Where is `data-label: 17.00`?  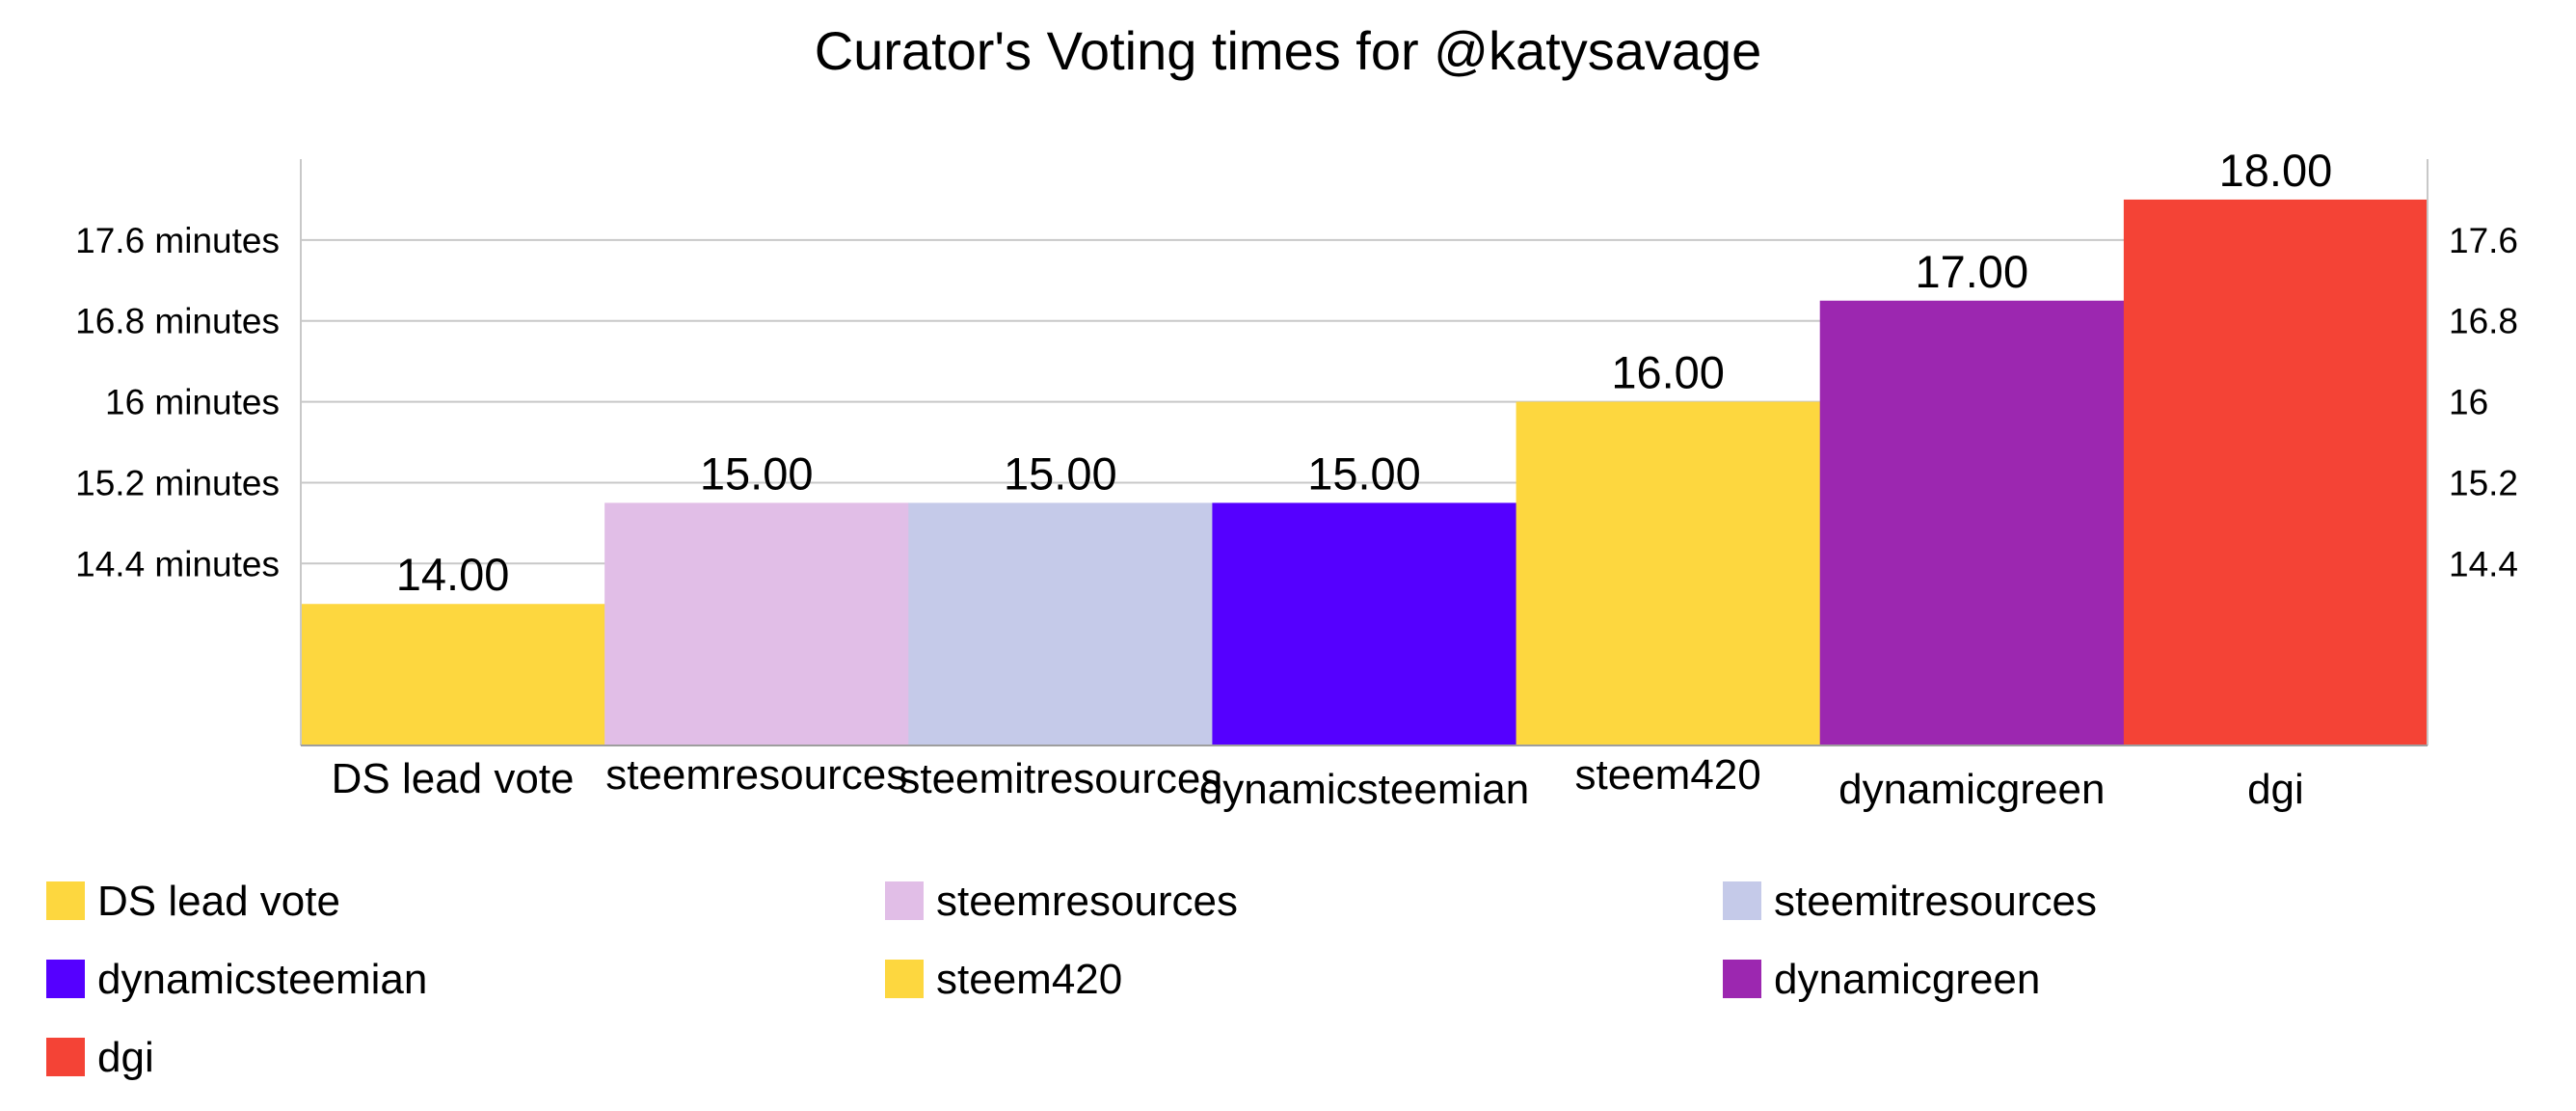
data-label: 17.00 is located at coordinates (1972, 271).